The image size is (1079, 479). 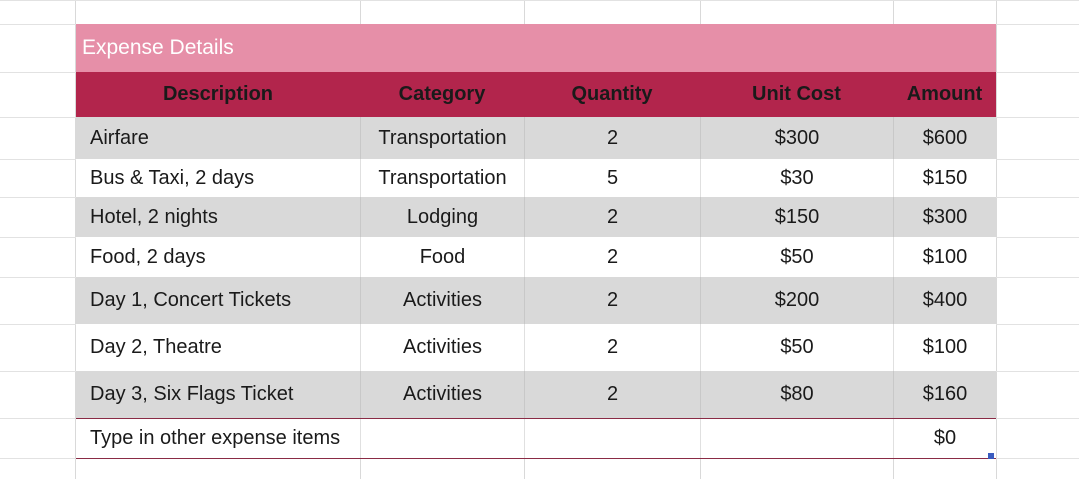 I want to click on column-header-unit-cost: Unit Cost, so click(x=796, y=94).